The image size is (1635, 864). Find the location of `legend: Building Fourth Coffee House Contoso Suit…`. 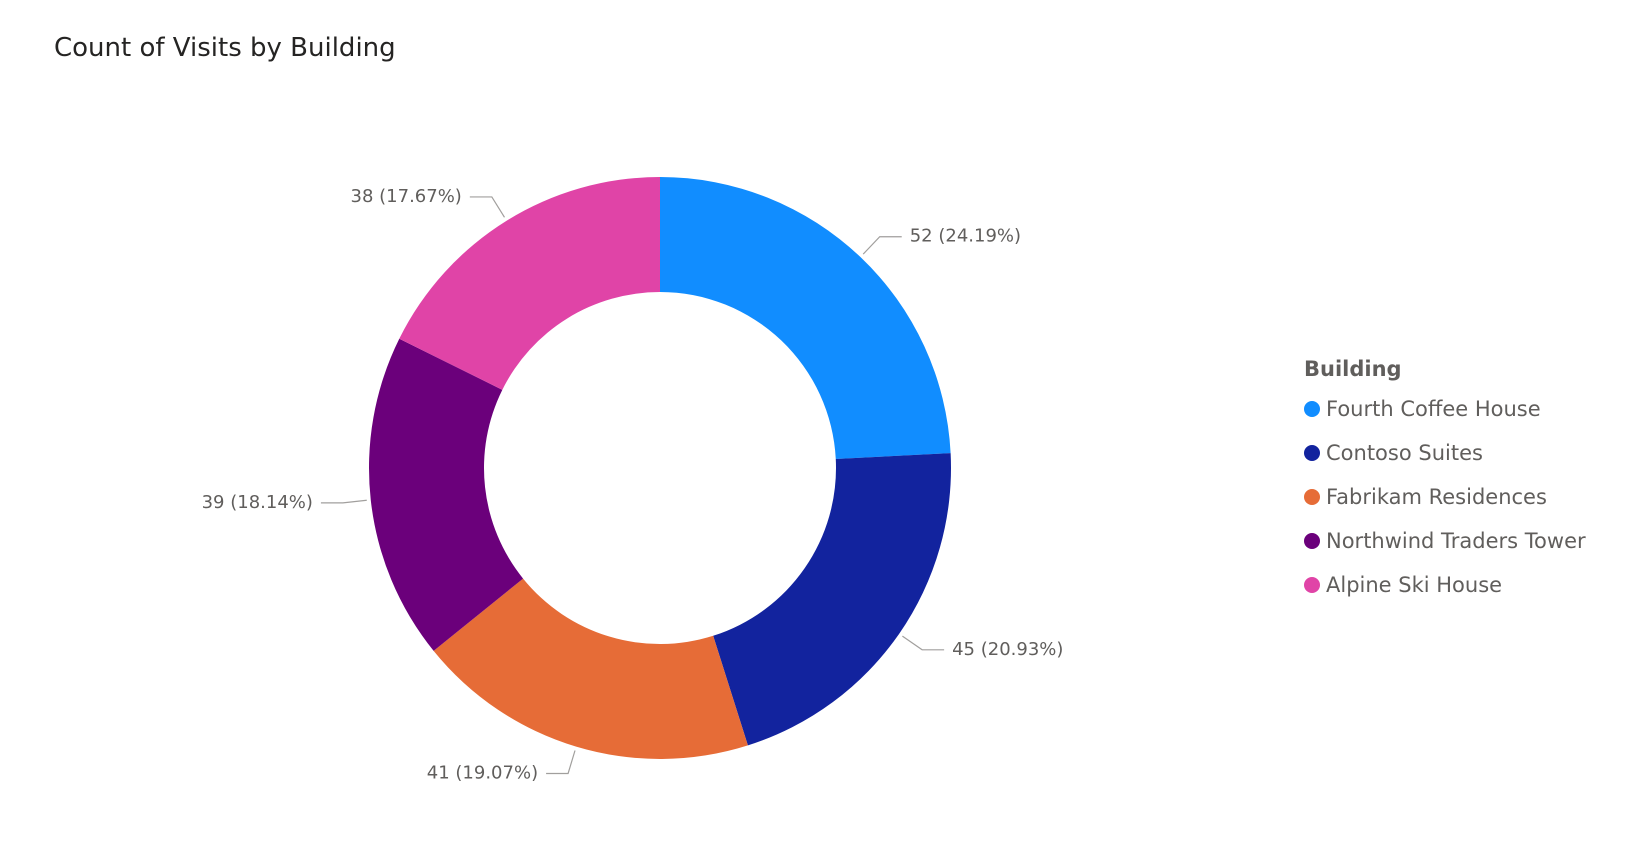

legend: Building Fourth Coffee House Contoso Suit… is located at coordinates (1445, 482).